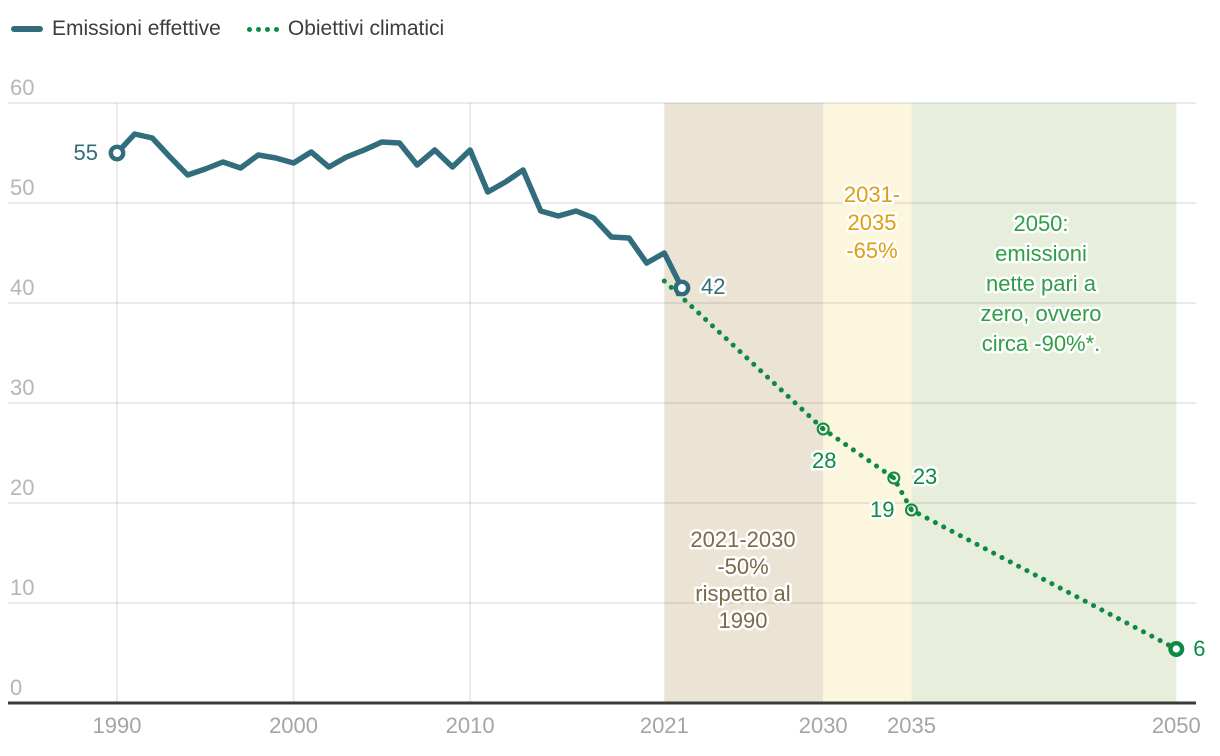  I want to click on x-axis-labels: 1990 2000 2010 2021 2030 2035 2050, so click(647, 725).